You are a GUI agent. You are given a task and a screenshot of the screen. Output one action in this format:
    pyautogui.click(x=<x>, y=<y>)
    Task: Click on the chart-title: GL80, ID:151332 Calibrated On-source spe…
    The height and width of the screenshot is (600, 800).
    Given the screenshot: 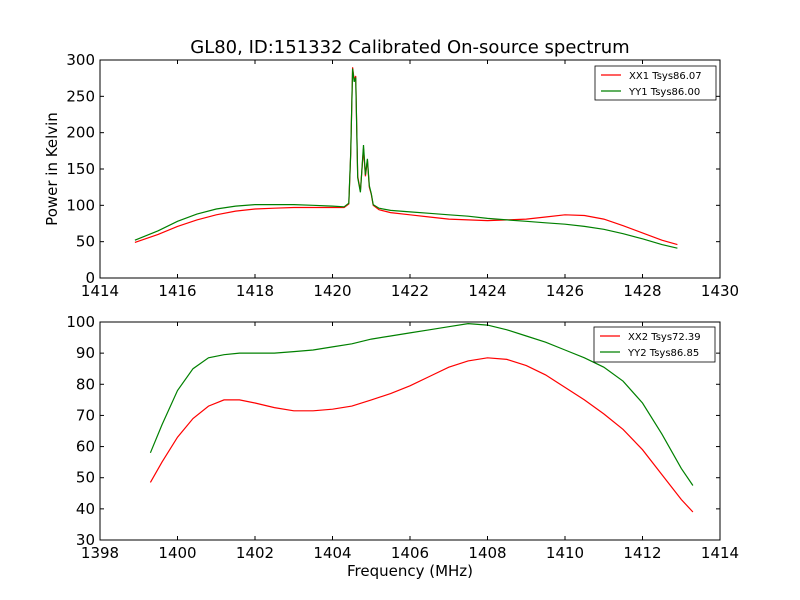 What is the action you would take?
    pyautogui.click(x=409, y=47)
    